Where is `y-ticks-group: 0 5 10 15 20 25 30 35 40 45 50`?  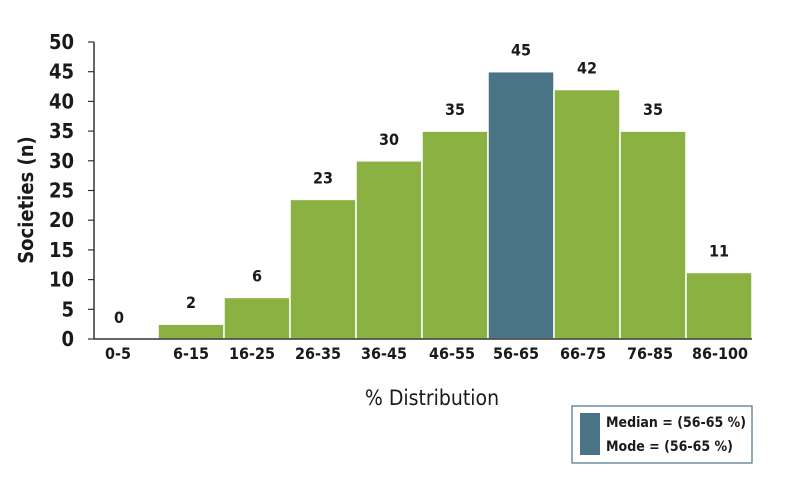
y-ticks-group: 0 5 10 15 20 25 30 35 40 45 50 is located at coordinates (71, 190).